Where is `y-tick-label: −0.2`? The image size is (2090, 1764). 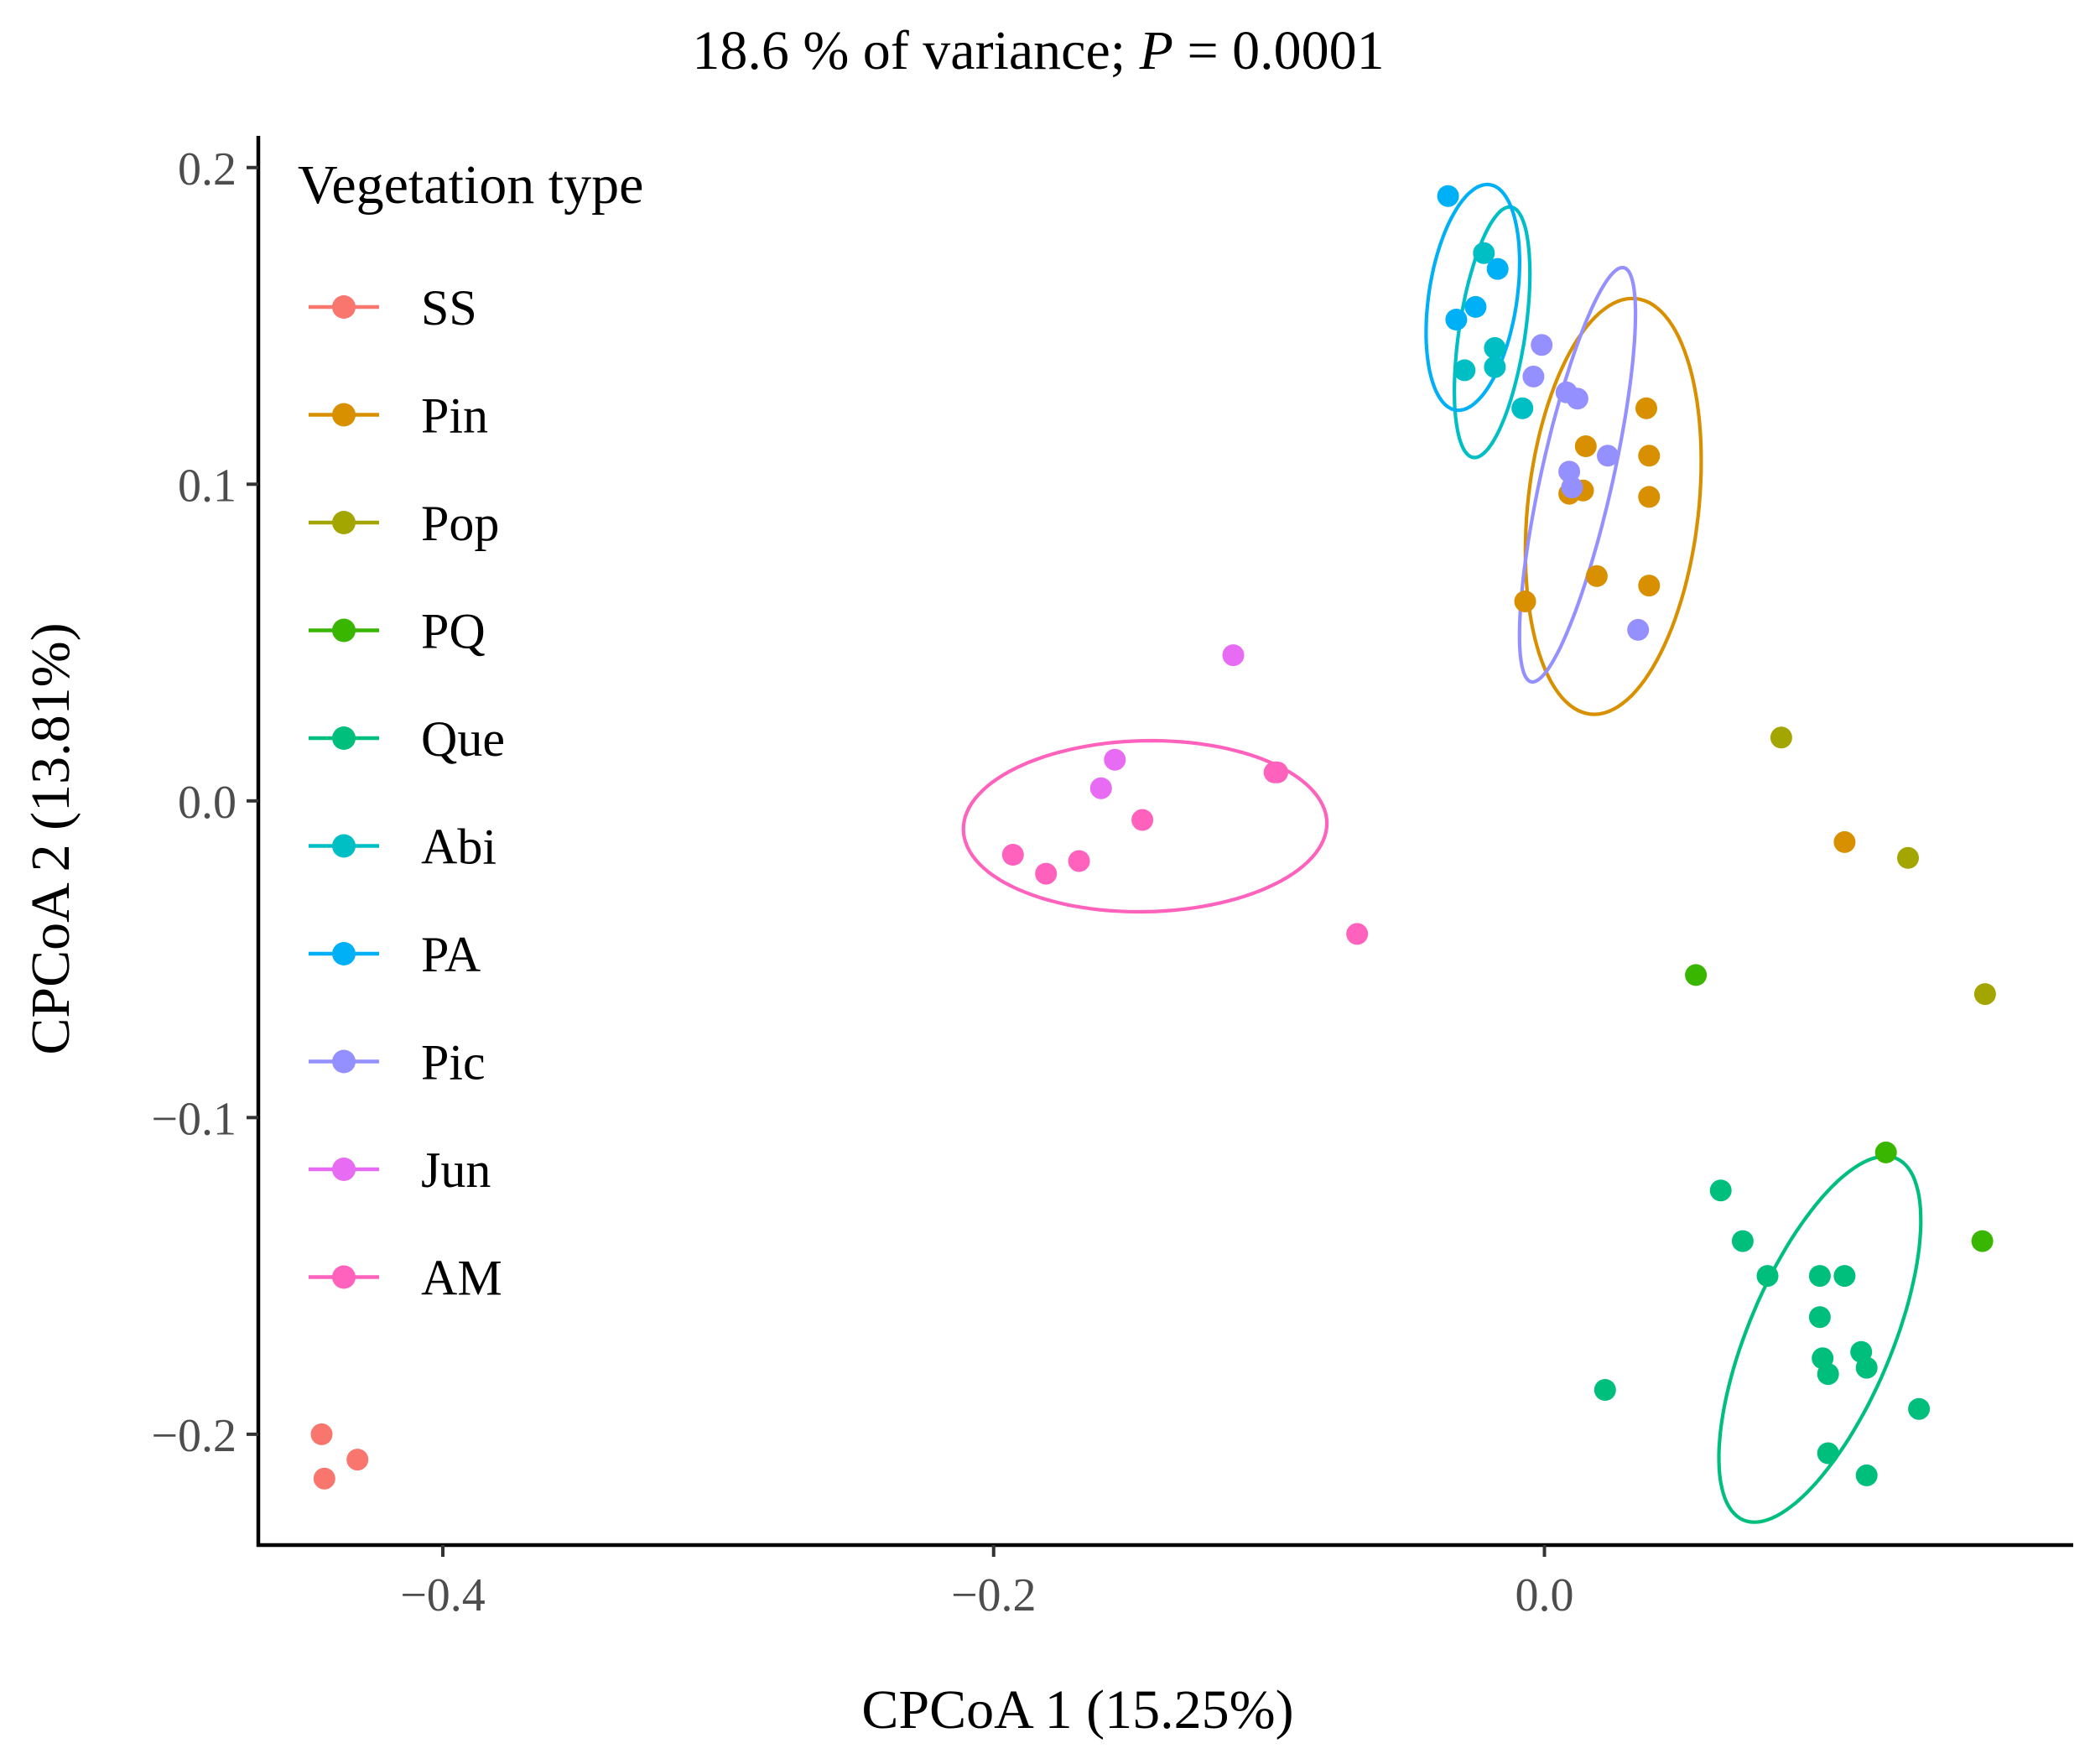
y-tick-label: −0.2 is located at coordinates (194, 1436).